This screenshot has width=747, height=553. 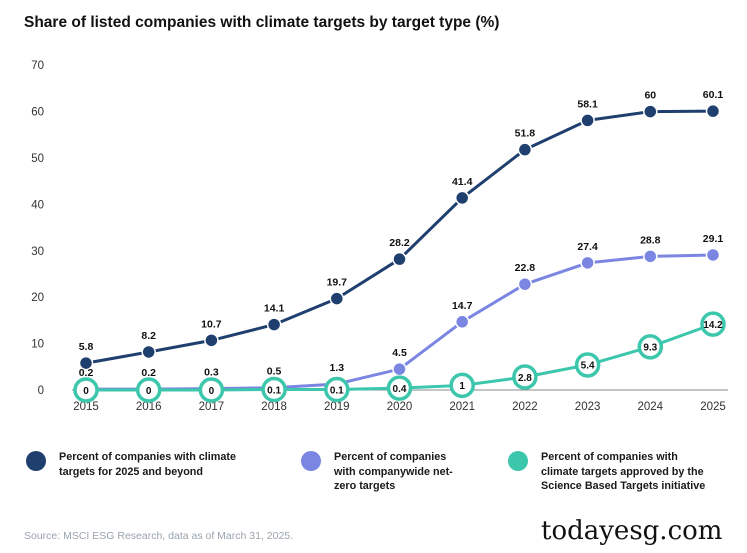 I want to click on data-label-sbti: 5.4, so click(x=588, y=366).